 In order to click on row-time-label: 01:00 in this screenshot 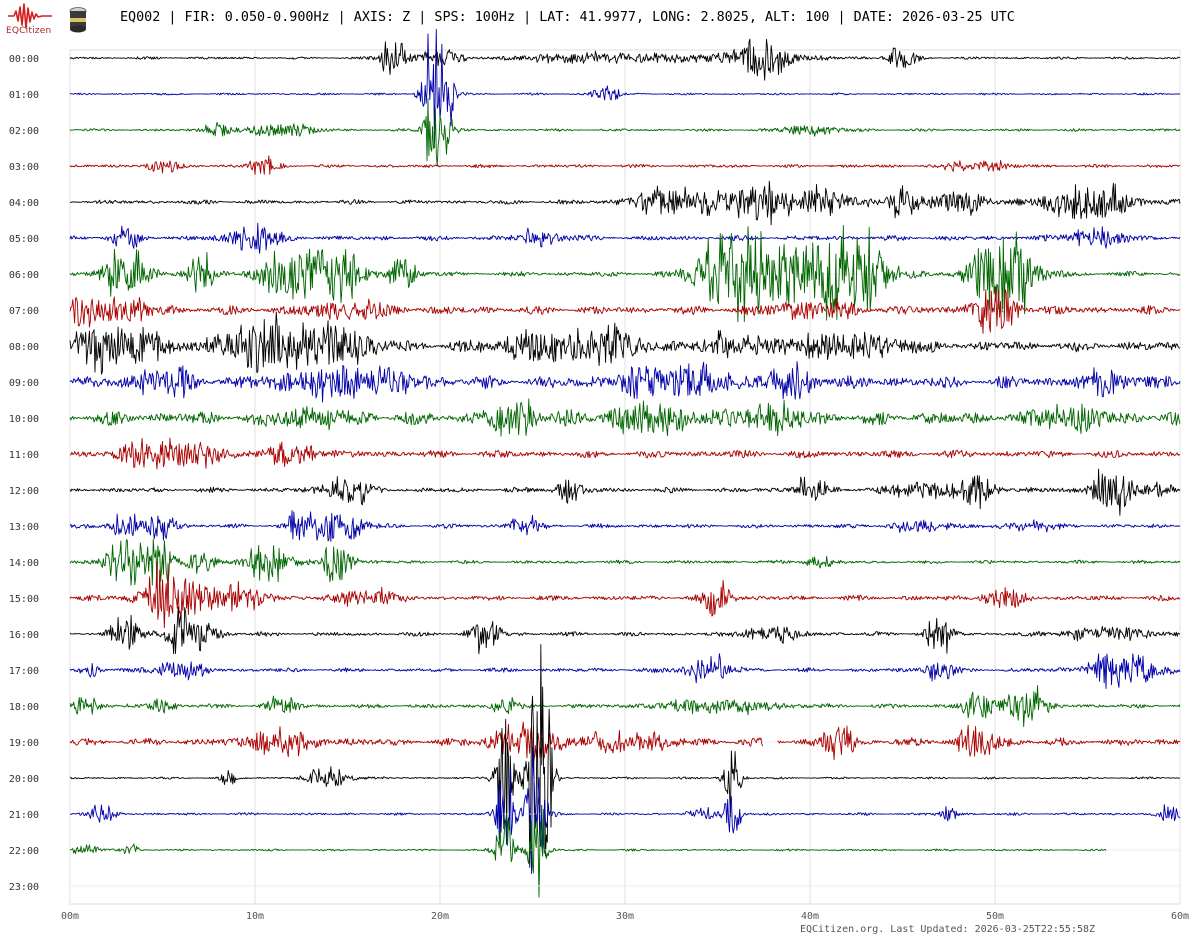, I will do `click(24, 95)`.